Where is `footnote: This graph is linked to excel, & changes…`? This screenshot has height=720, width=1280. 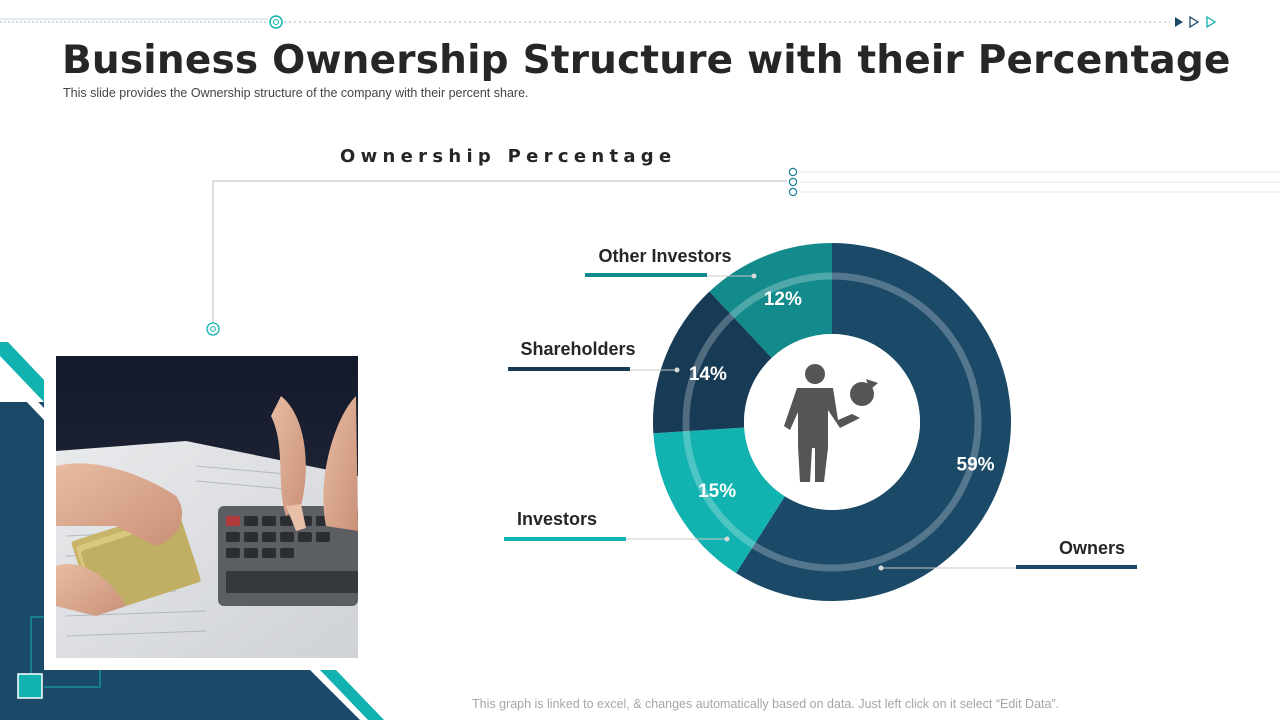
footnote: This graph is linked to excel, & changes… is located at coordinates (766, 704).